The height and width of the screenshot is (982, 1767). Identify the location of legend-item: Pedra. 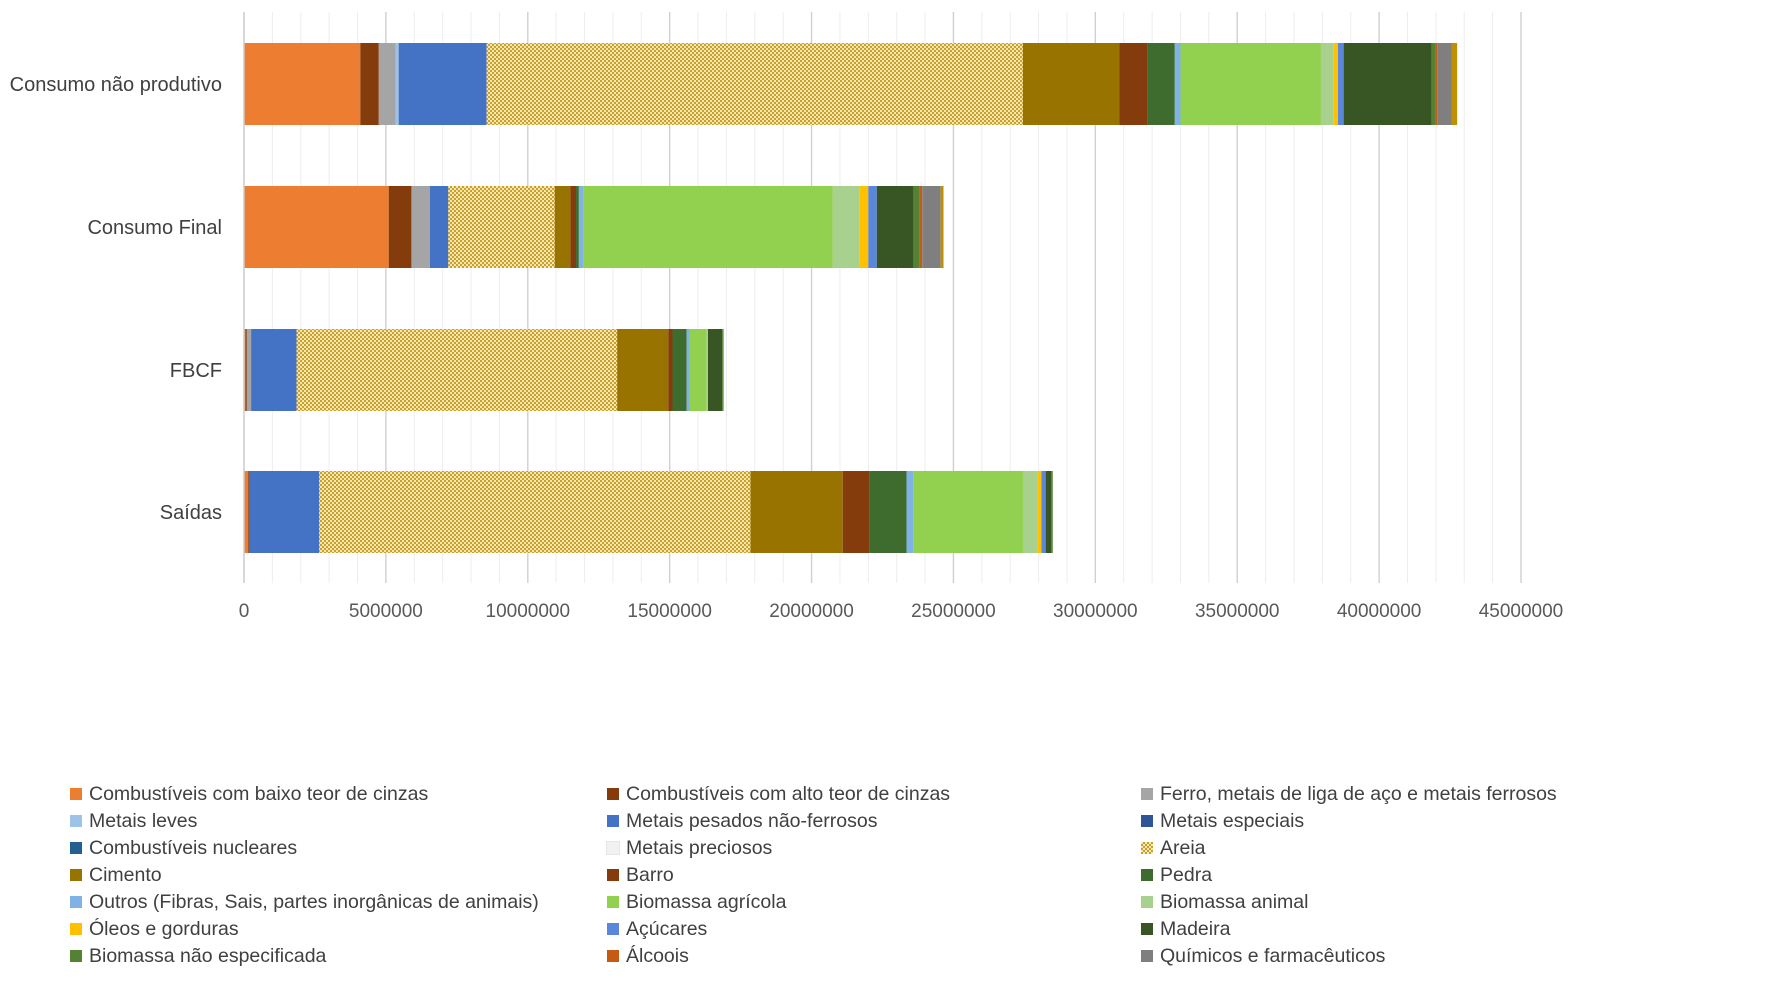
(1441, 875).